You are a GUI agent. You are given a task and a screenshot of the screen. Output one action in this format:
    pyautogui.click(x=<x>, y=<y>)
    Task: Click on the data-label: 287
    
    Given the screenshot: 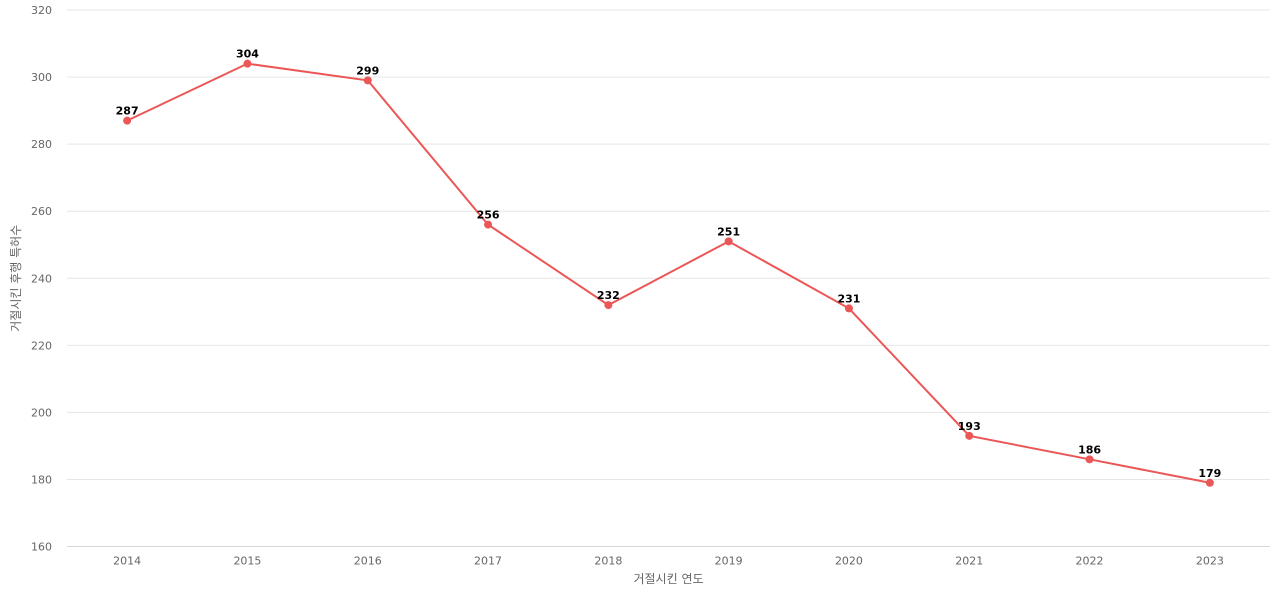 What is the action you would take?
    pyautogui.click(x=127, y=111)
    